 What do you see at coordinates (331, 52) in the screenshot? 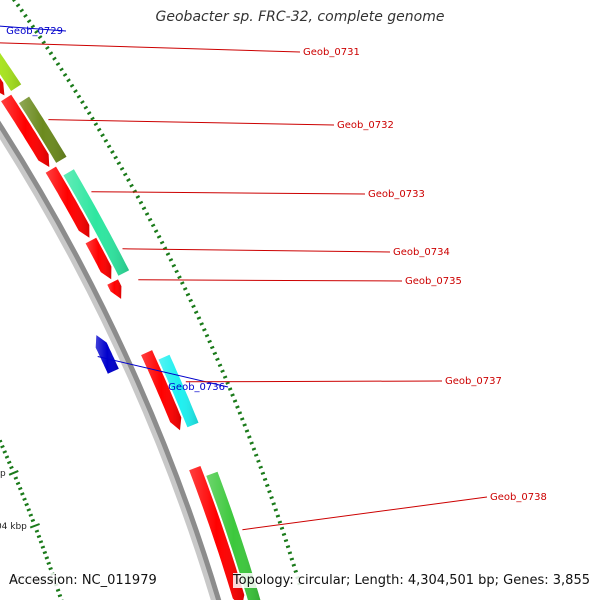
I see `gene-label: Geob_0731` at bounding box center [331, 52].